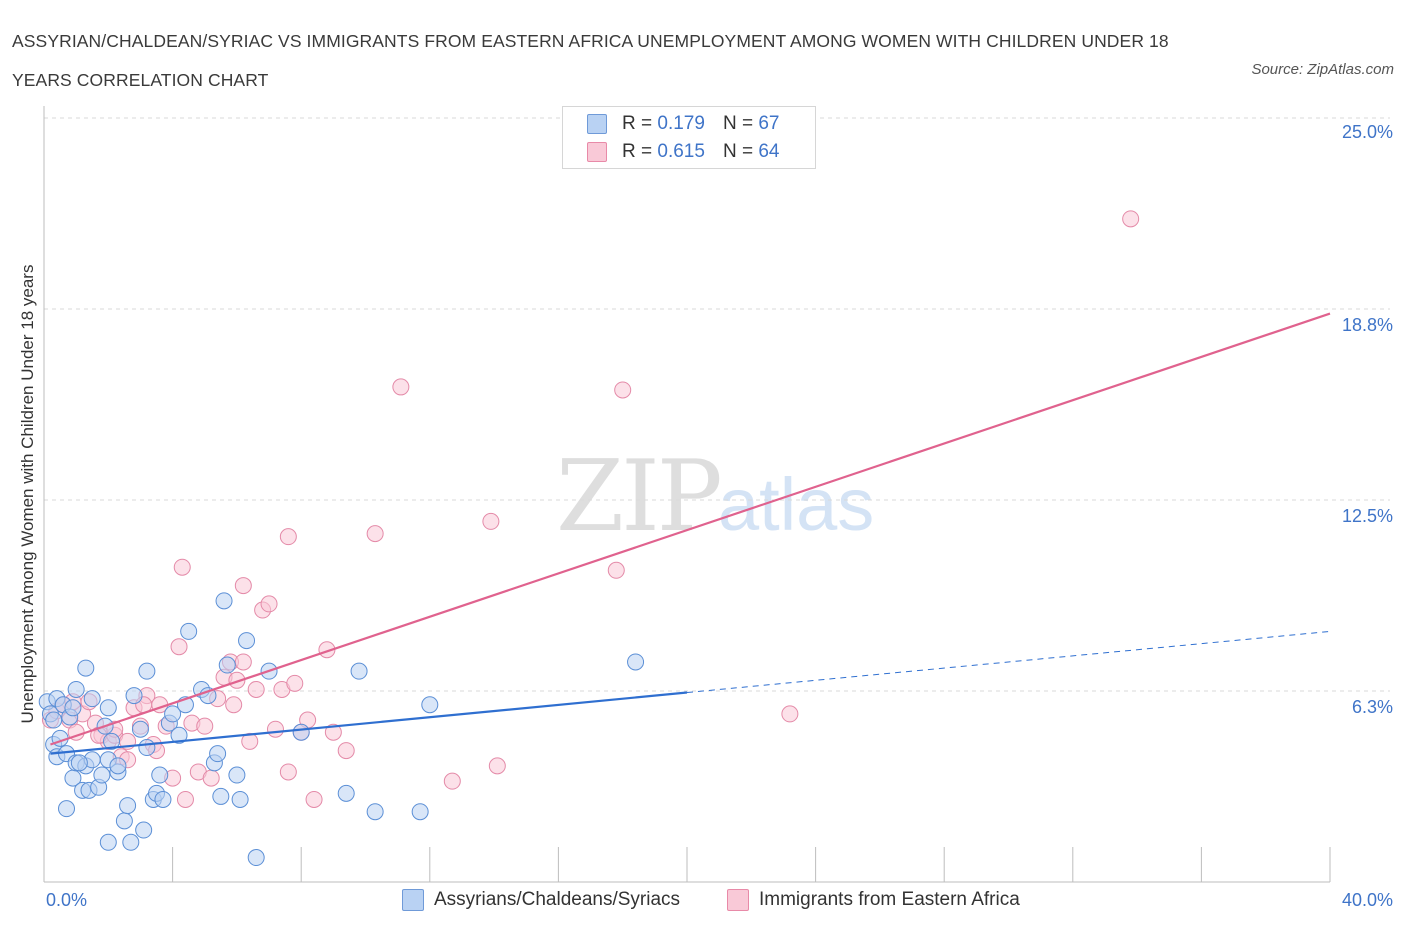 The image size is (1406, 930). Describe the element at coordinates (689, 137) in the screenshot. I see `correlation-legend: R = 0.179 N = 67 R = 0.615 N = 64` at that location.